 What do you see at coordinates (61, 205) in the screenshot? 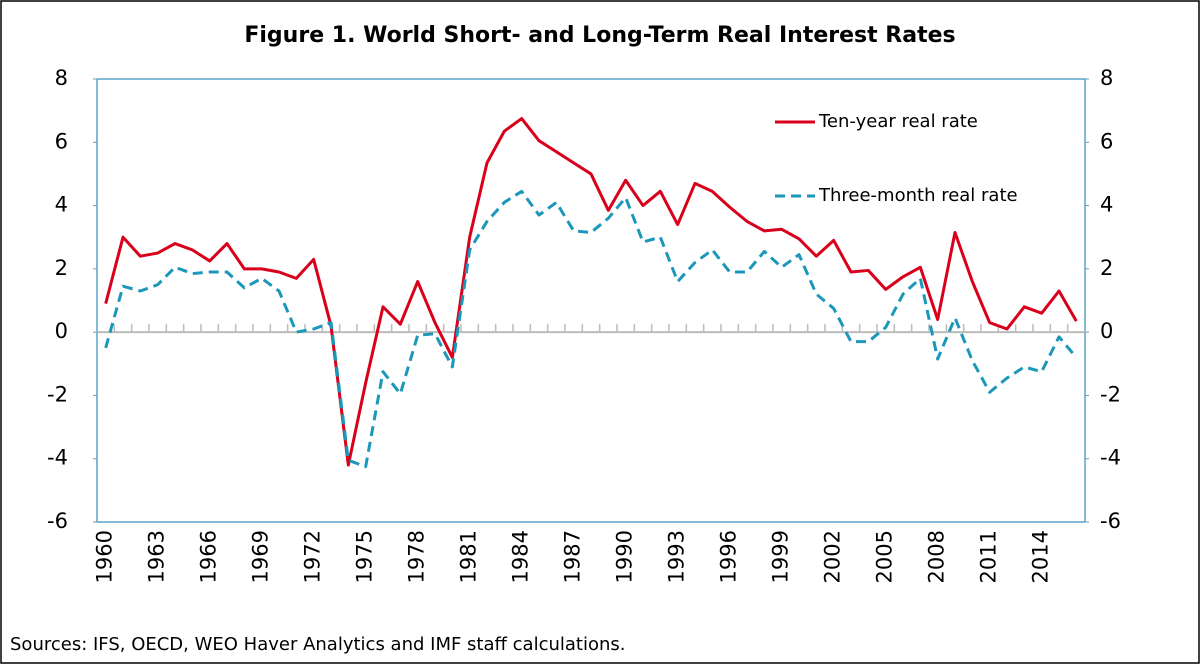
I see `y-tick-label: 4` at bounding box center [61, 205].